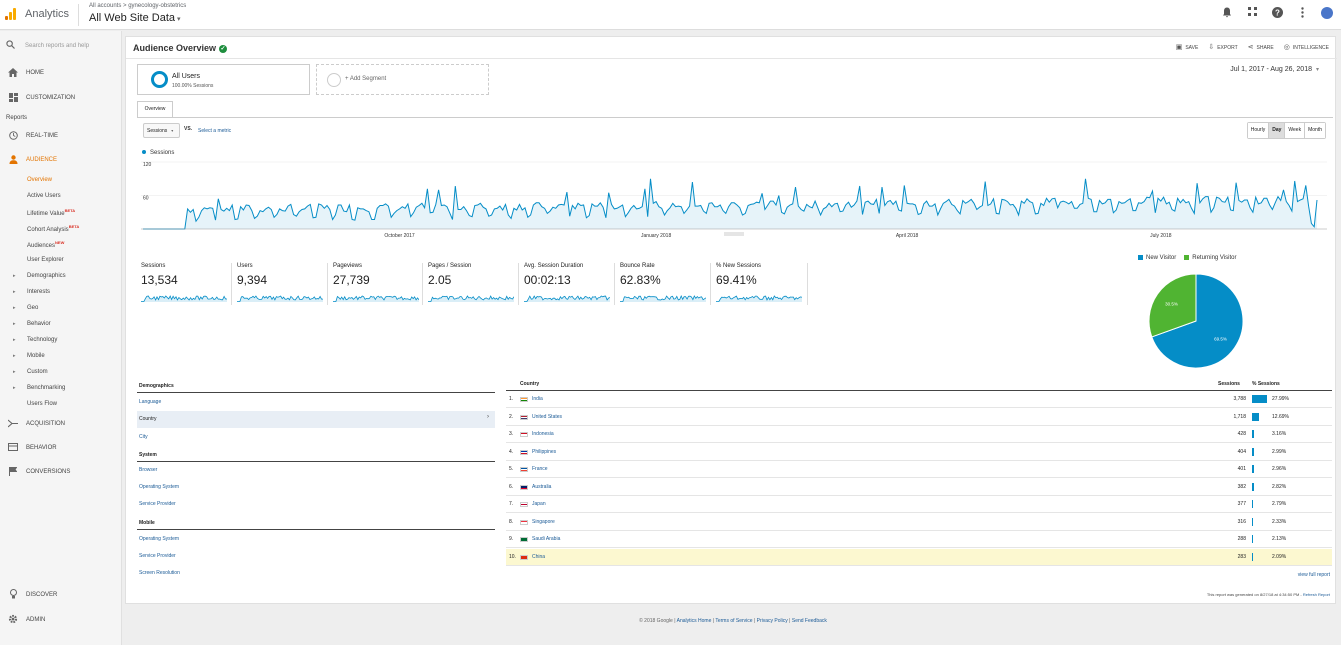 This screenshot has height=645, width=1341. Describe the element at coordinates (1258, 130) in the screenshot. I see `granularity-hourly: Hourly` at that location.